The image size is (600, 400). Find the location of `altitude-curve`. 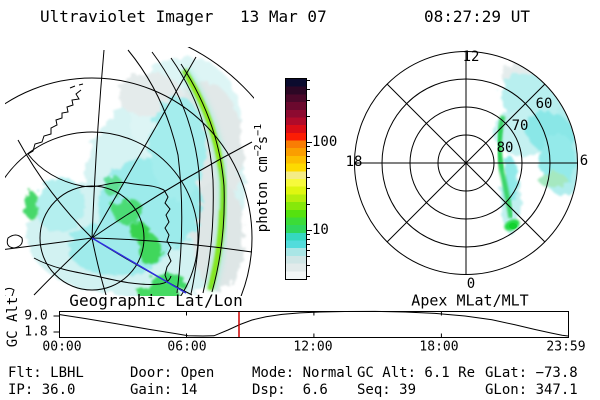

altitude-curve is located at coordinates (313, 323).